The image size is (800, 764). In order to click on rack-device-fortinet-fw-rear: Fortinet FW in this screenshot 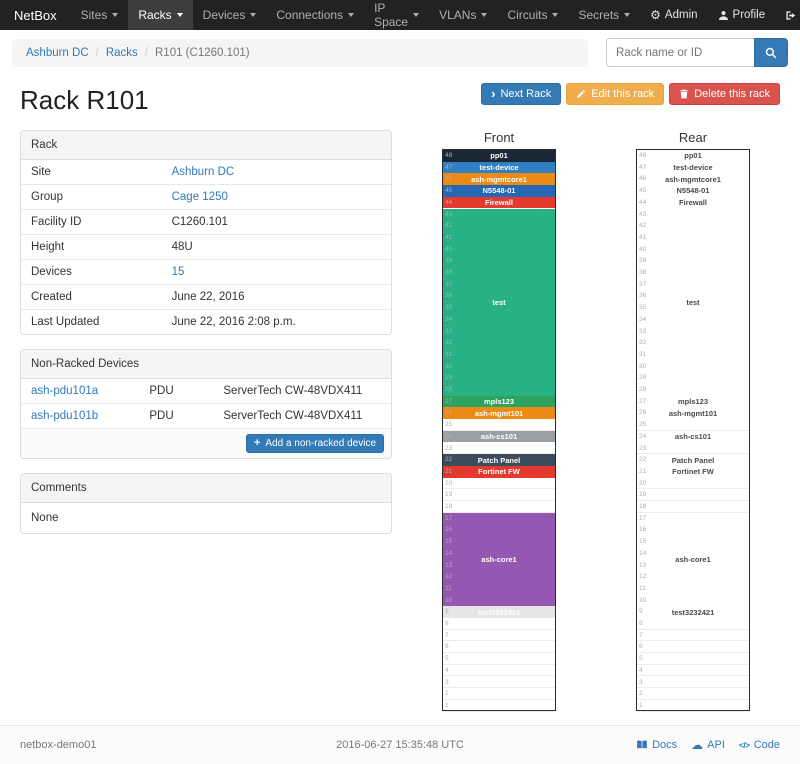, I will do `click(693, 471)`.